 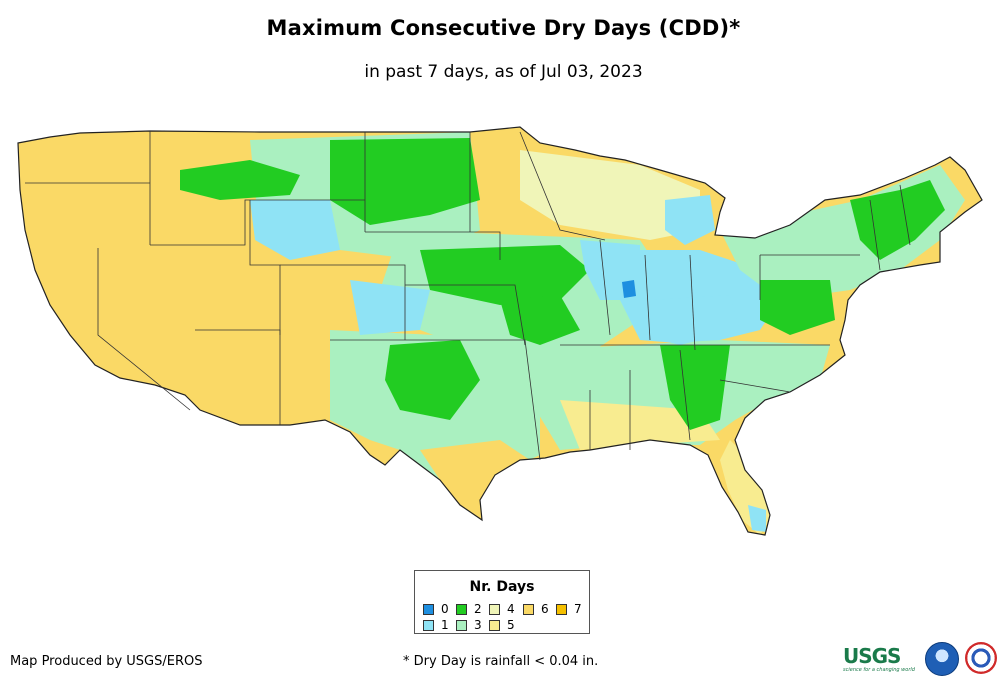 I want to click on noaa-logo-icon, so click(x=942, y=659).